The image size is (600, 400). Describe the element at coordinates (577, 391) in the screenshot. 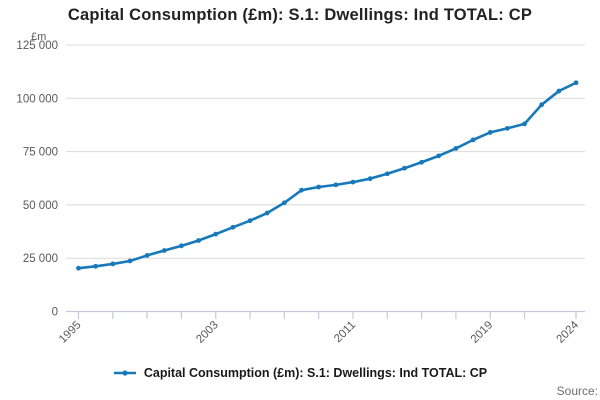

I see `source-label: Source:` at that location.